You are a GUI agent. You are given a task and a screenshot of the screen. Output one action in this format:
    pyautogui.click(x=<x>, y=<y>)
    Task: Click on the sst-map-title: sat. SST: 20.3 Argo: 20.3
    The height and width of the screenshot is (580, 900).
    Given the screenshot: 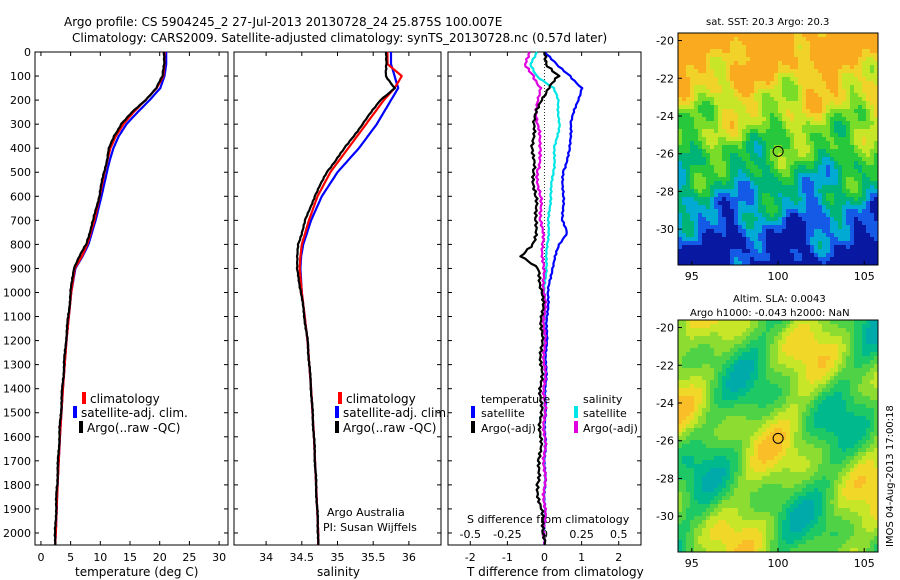 What is the action you would take?
    pyautogui.click(x=767, y=22)
    